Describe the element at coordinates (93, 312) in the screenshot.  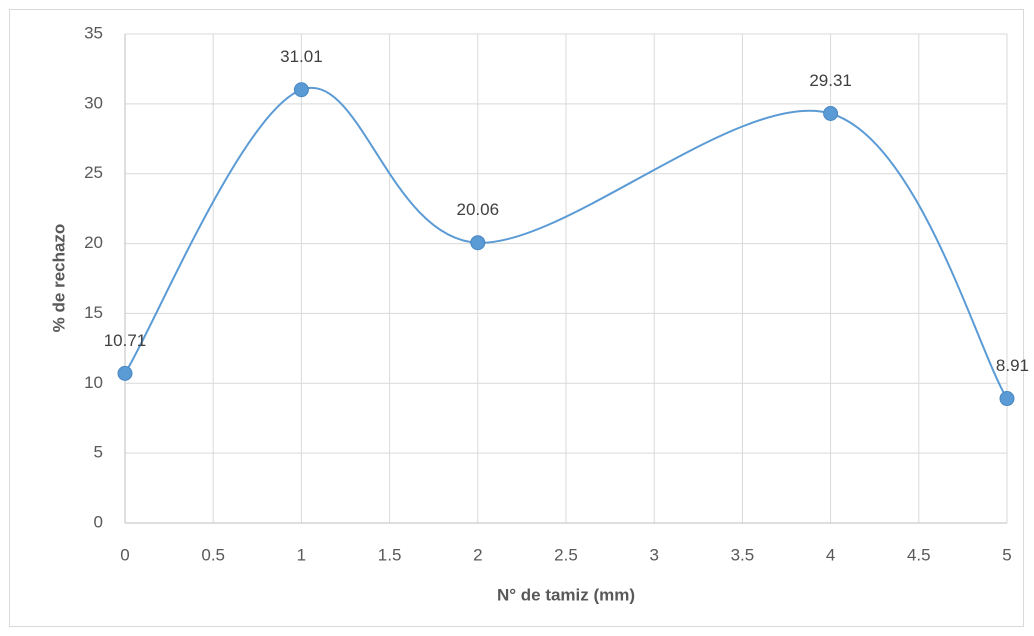
I see `y-tick-label: 15` at that location.